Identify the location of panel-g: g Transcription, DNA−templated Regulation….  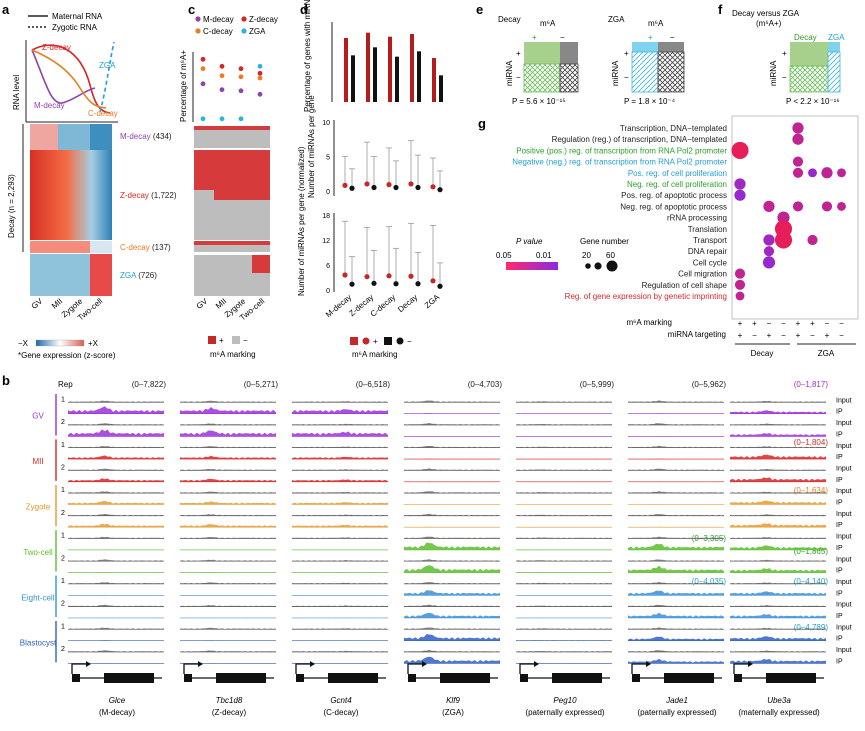
(668, 236).